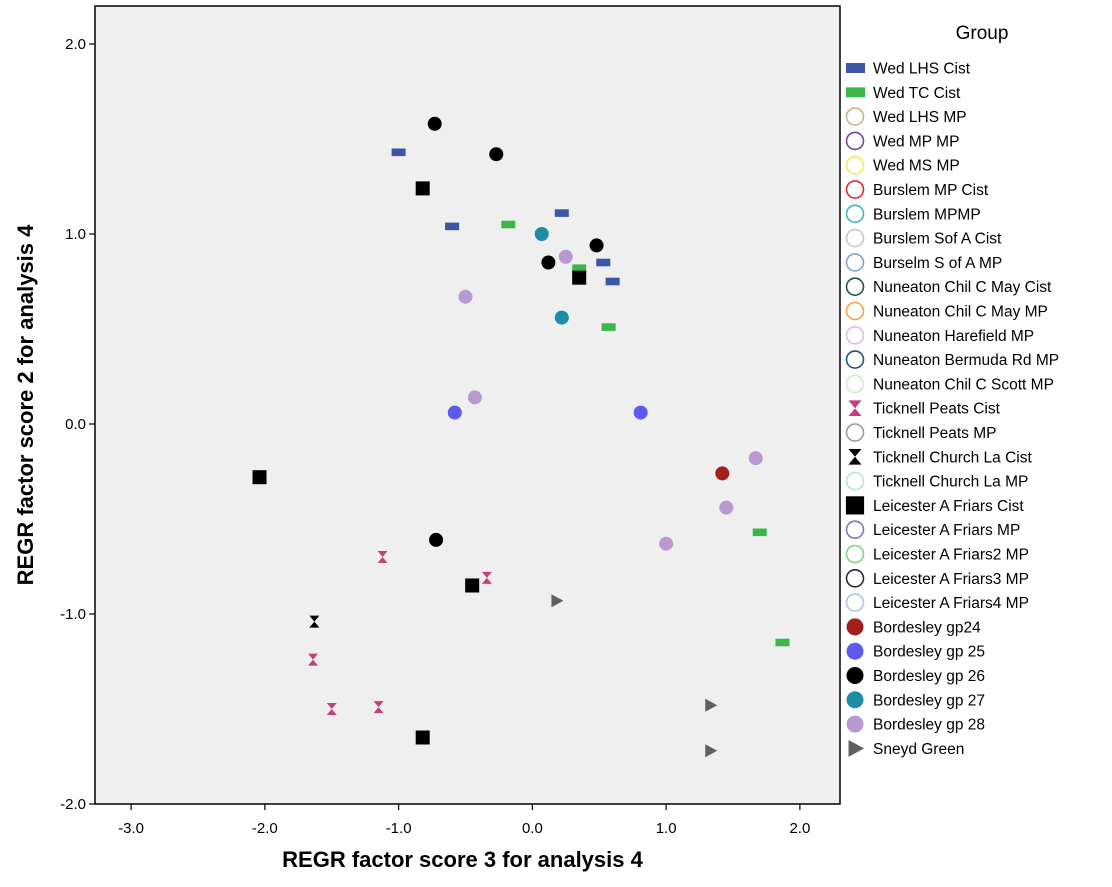 The height and width of the screenshot is (887, 1112). I want to click on legend-label: Bordesley gp24, so click(927, 627).